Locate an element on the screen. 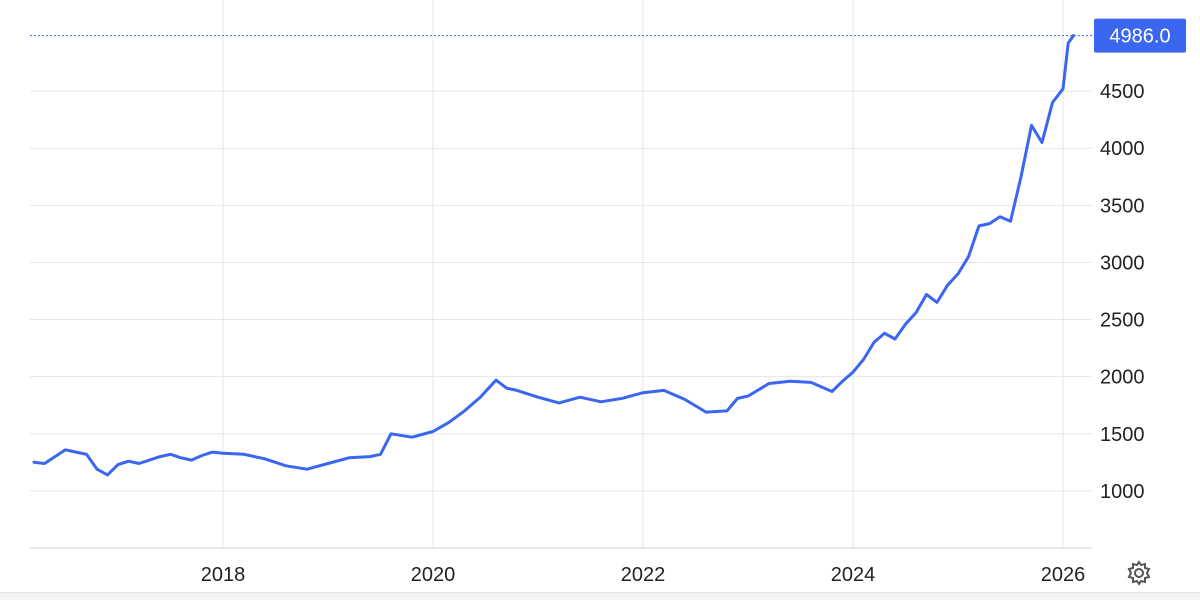  last-value-badge: 4986.0 is located at coordinates (1140, 35).